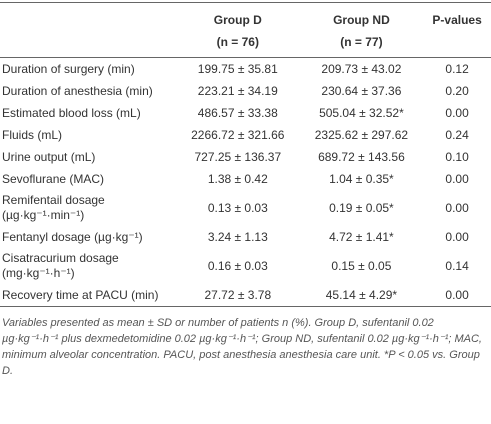  I want to click on cell: 27.72 ± 3.78, so click(238, 294).